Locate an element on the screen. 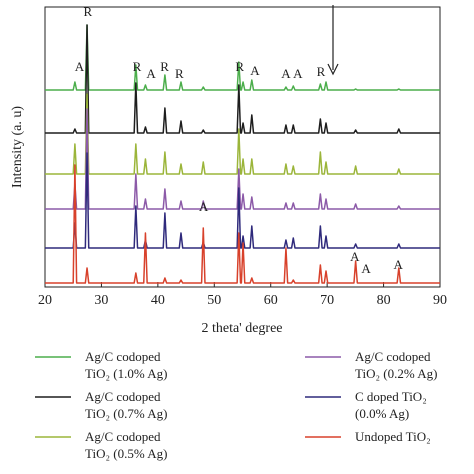  x-tick-label: 50 is located at coordinates (214, 300).